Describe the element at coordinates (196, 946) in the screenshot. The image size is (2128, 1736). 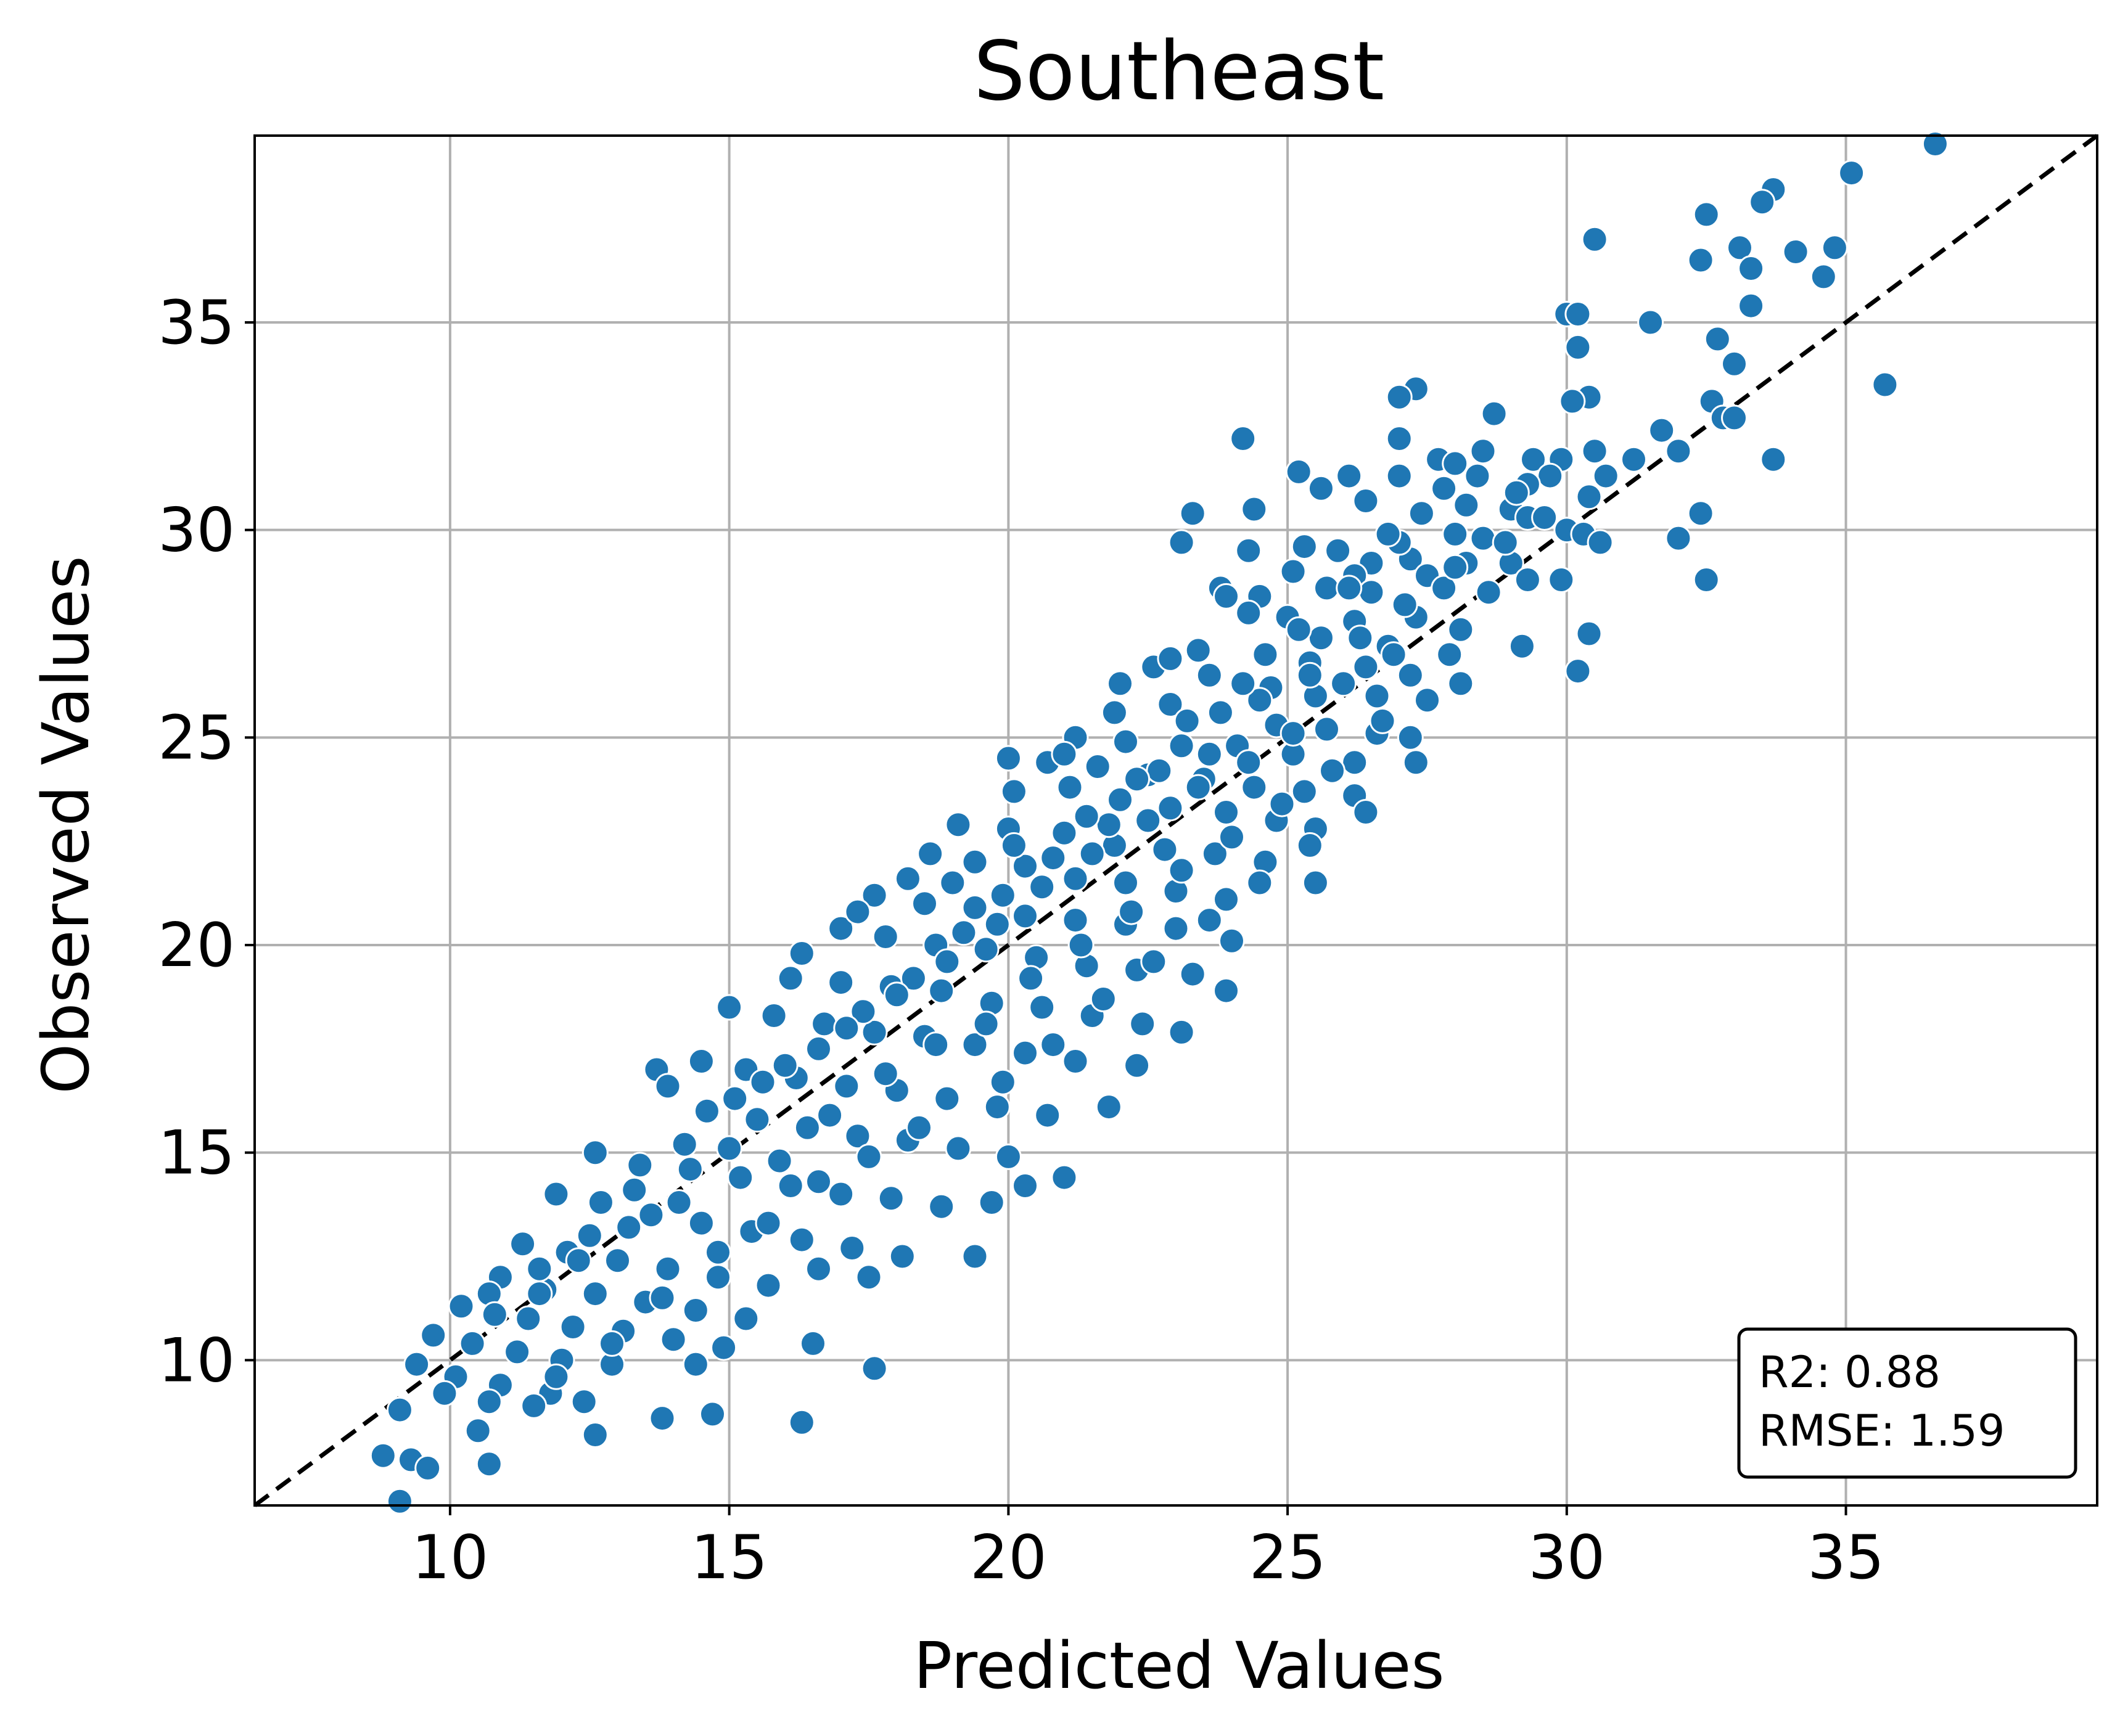
I see `y-tick-label: 20` at that location.